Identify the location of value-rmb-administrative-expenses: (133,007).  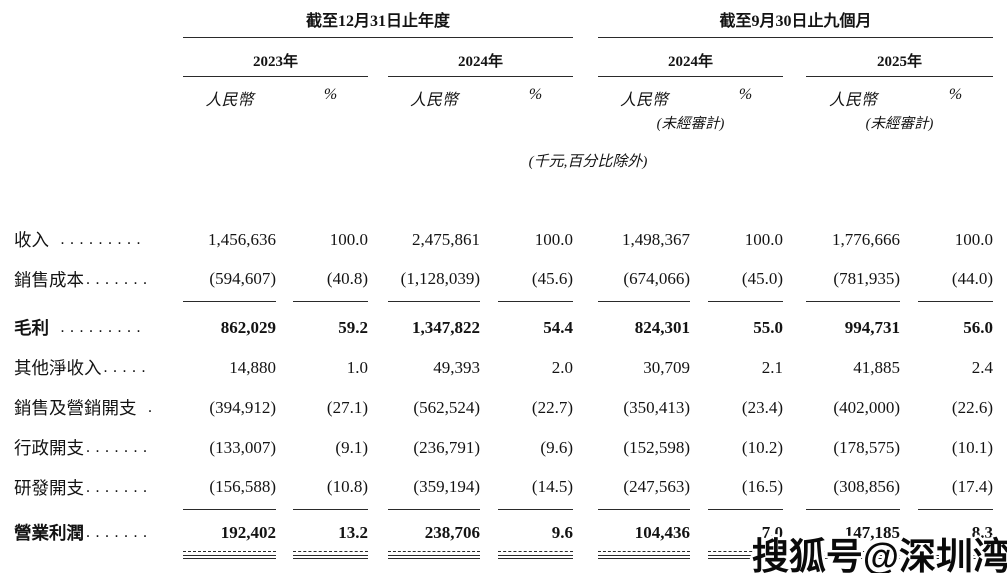
(242, 447).